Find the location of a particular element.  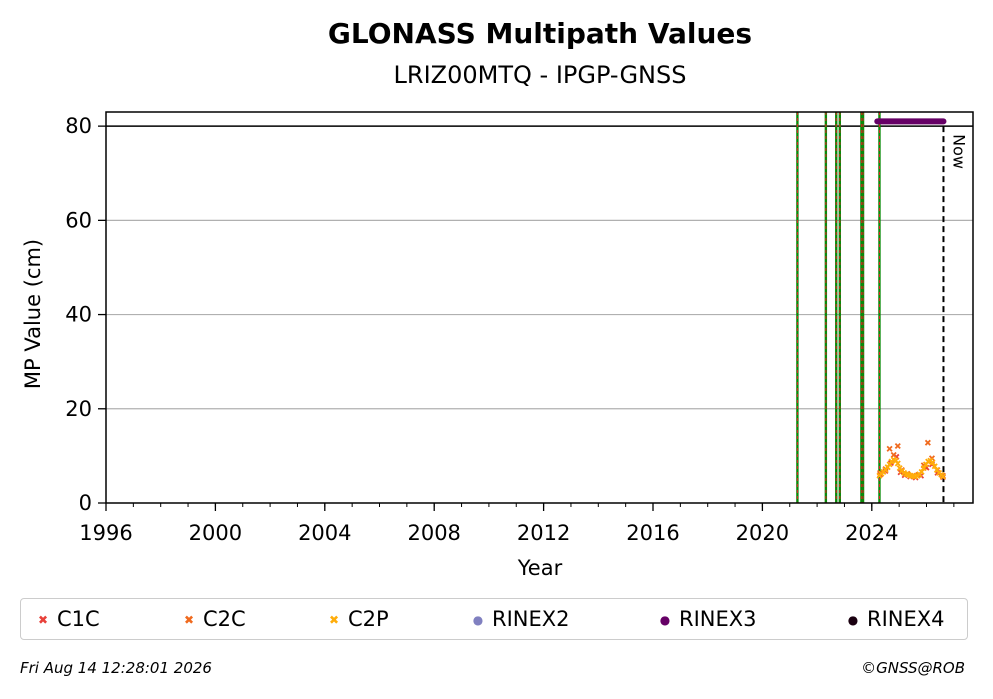

x-tick-label: 2004 is located at coordinates (324, 533).